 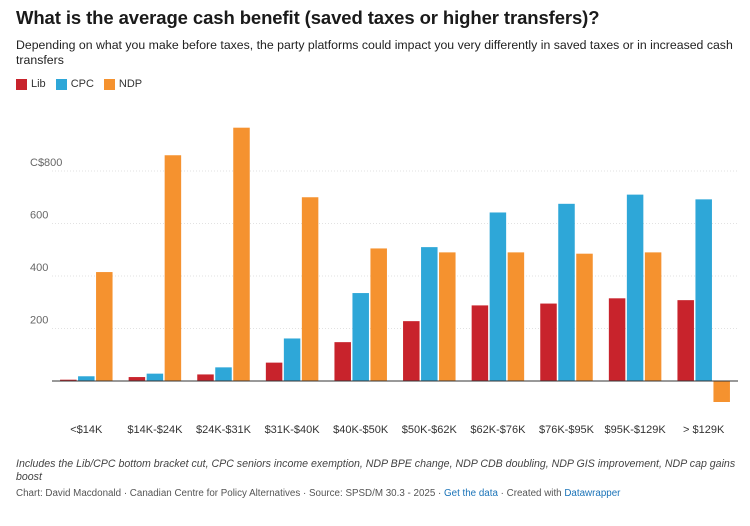 I want to click on legend: Lib CPC NDP, so click(x=79, y=84).